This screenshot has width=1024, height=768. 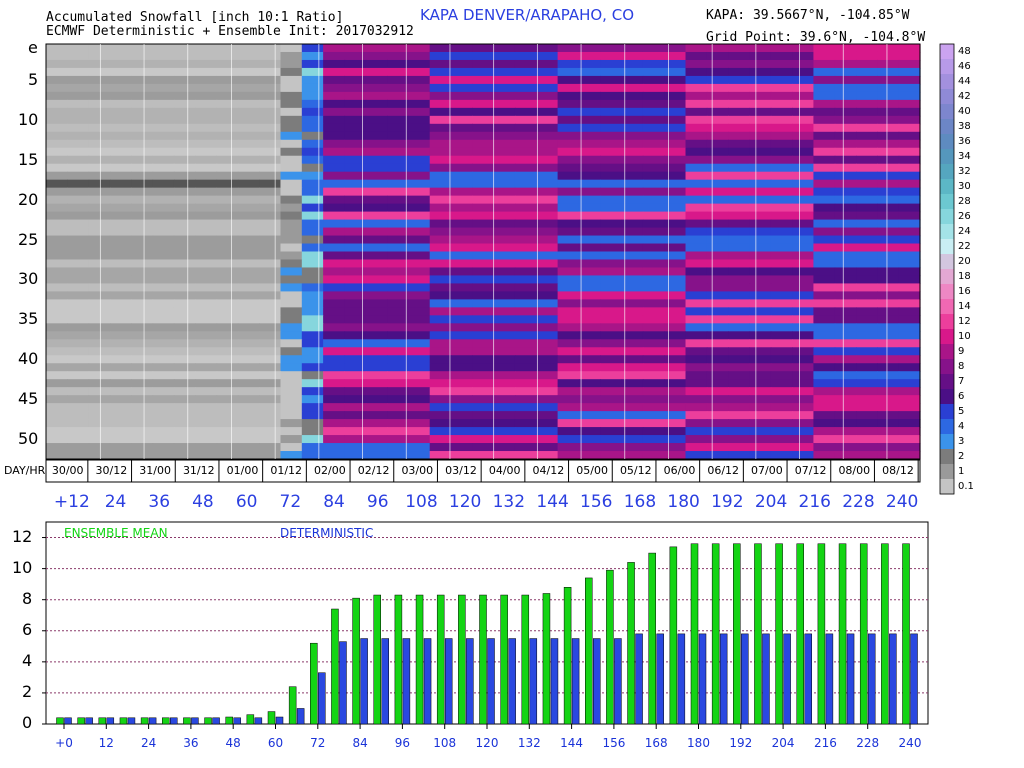 What do you see at coordinates (111, 470) in the screenshot?
I see `dayhr-tick-label: 30/12` at bounding box center [111, 470].